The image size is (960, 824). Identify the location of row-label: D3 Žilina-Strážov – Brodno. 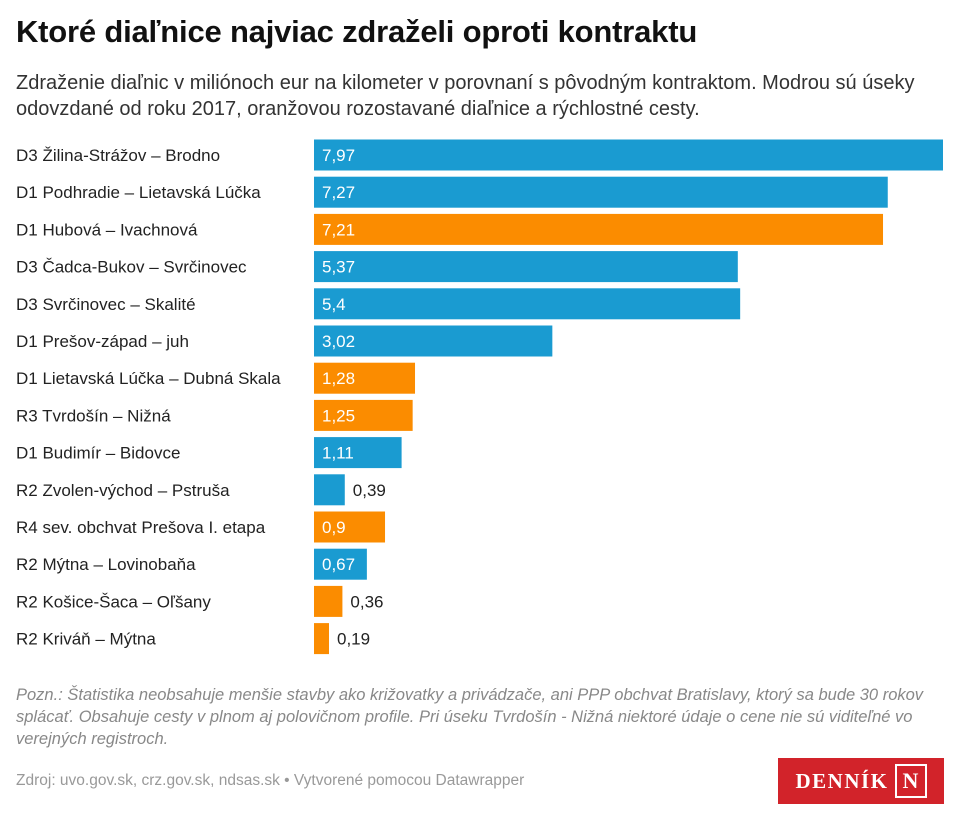
(118, 155).